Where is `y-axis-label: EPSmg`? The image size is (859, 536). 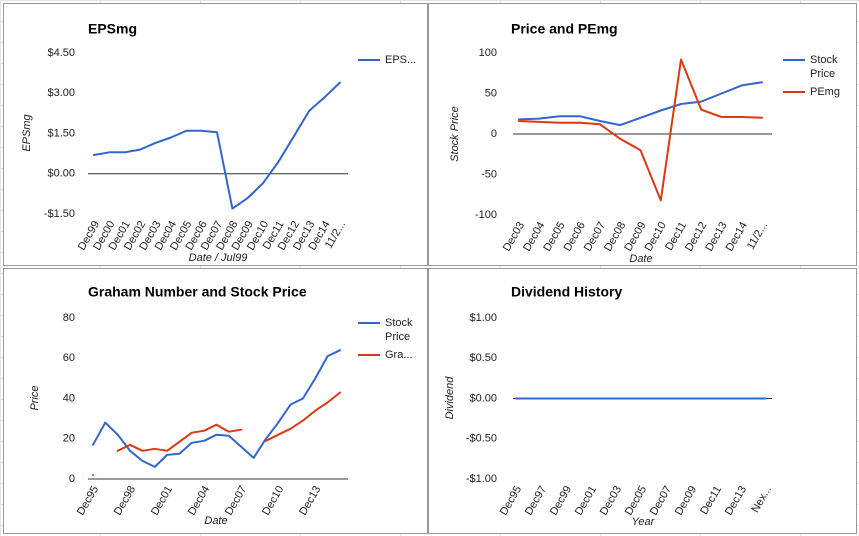 y-axis-label: EPSmg is located at coordinates (27, 132).